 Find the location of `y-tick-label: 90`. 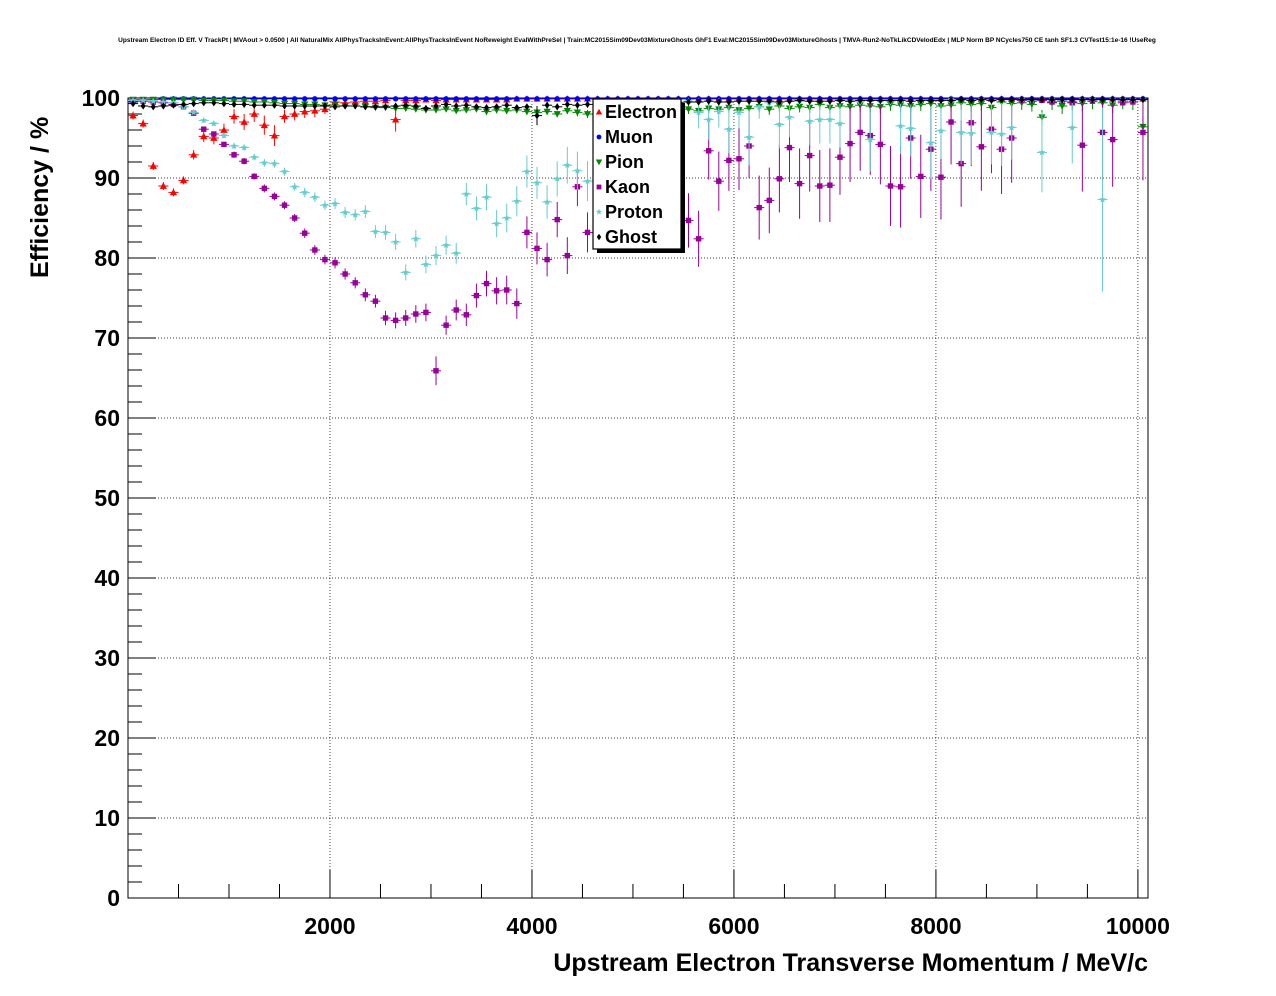

y-tick-label: 90 is located at coordinates (107, 178).